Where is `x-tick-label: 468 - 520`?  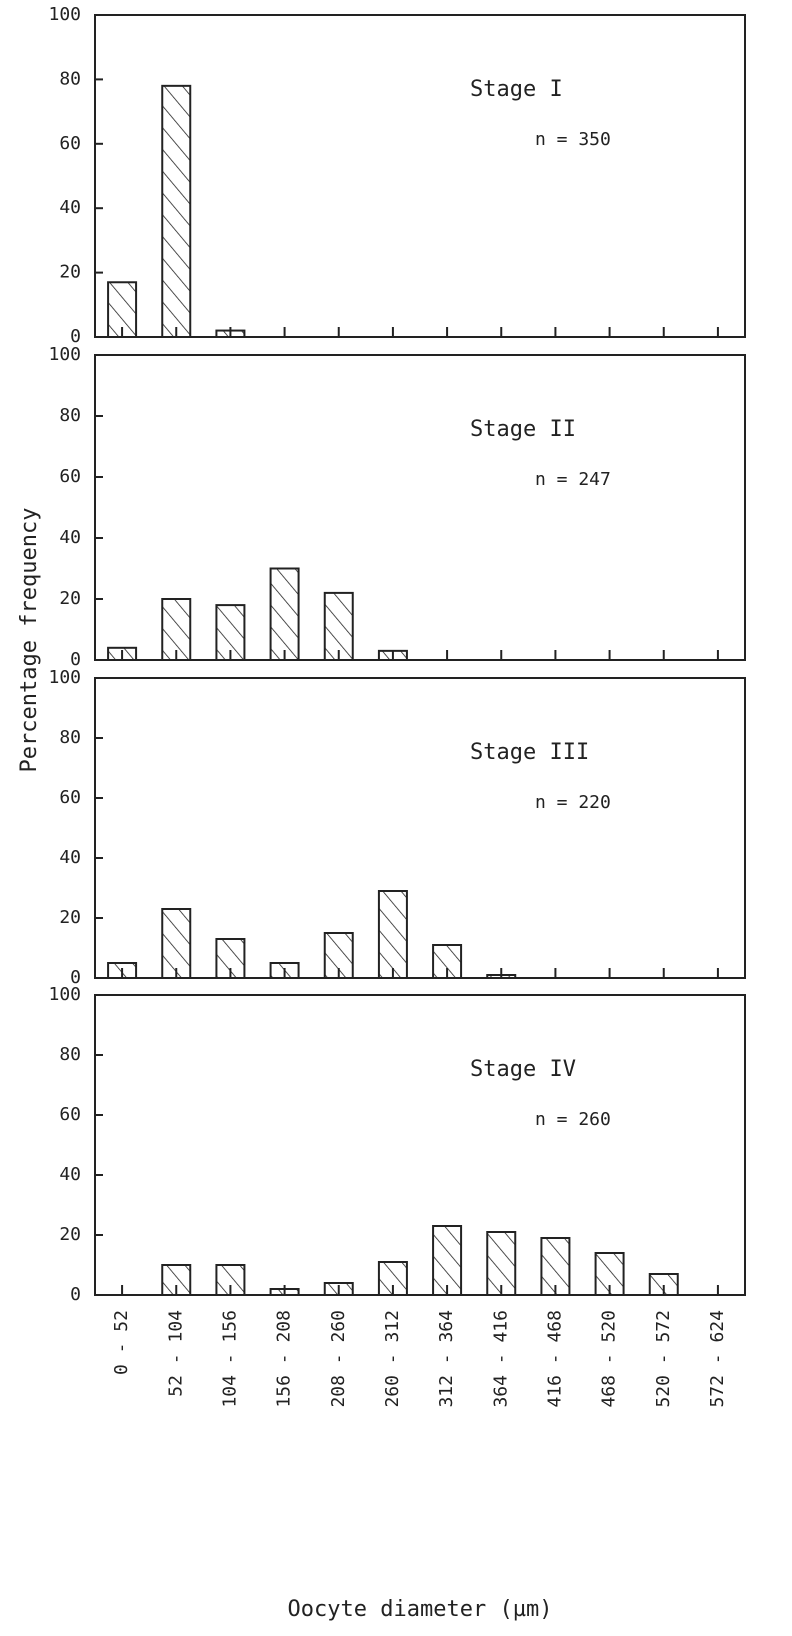 x-tick-label: 468 - 520 is located at coordinates (609, 1359).